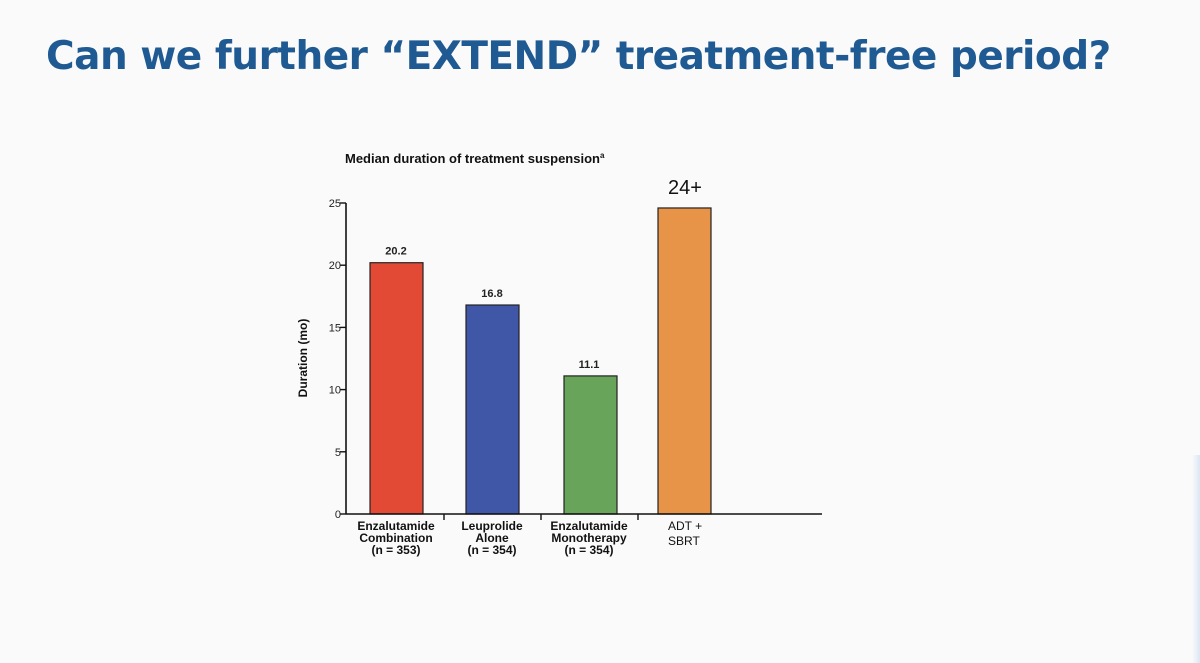 This screenshot has width=1200, height=663. I want to click on bar-value-label: 20.2, so click(395, 252).